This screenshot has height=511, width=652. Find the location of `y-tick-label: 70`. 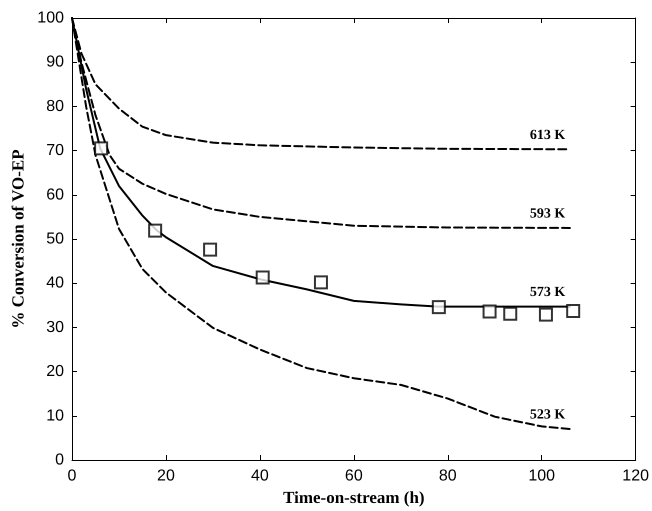

y-tick-label: 70 is located at coordinates (55, 151).